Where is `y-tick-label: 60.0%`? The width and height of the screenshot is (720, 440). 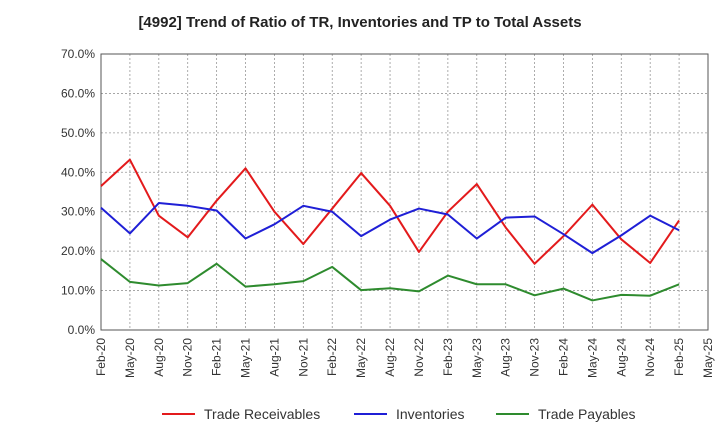
y-tick-label: 60.0% is located at coordinates (78, 93).